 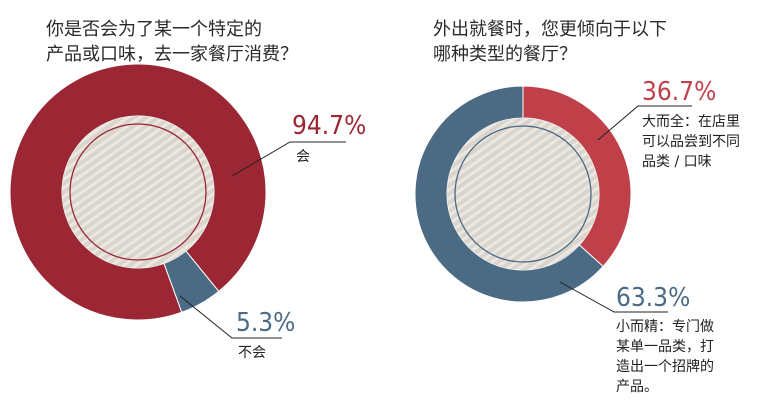 I want to click on slice-label-daerquan: 大而全：在店里可以品尝到不同品类 / 口味, so click(x=691, y=141).